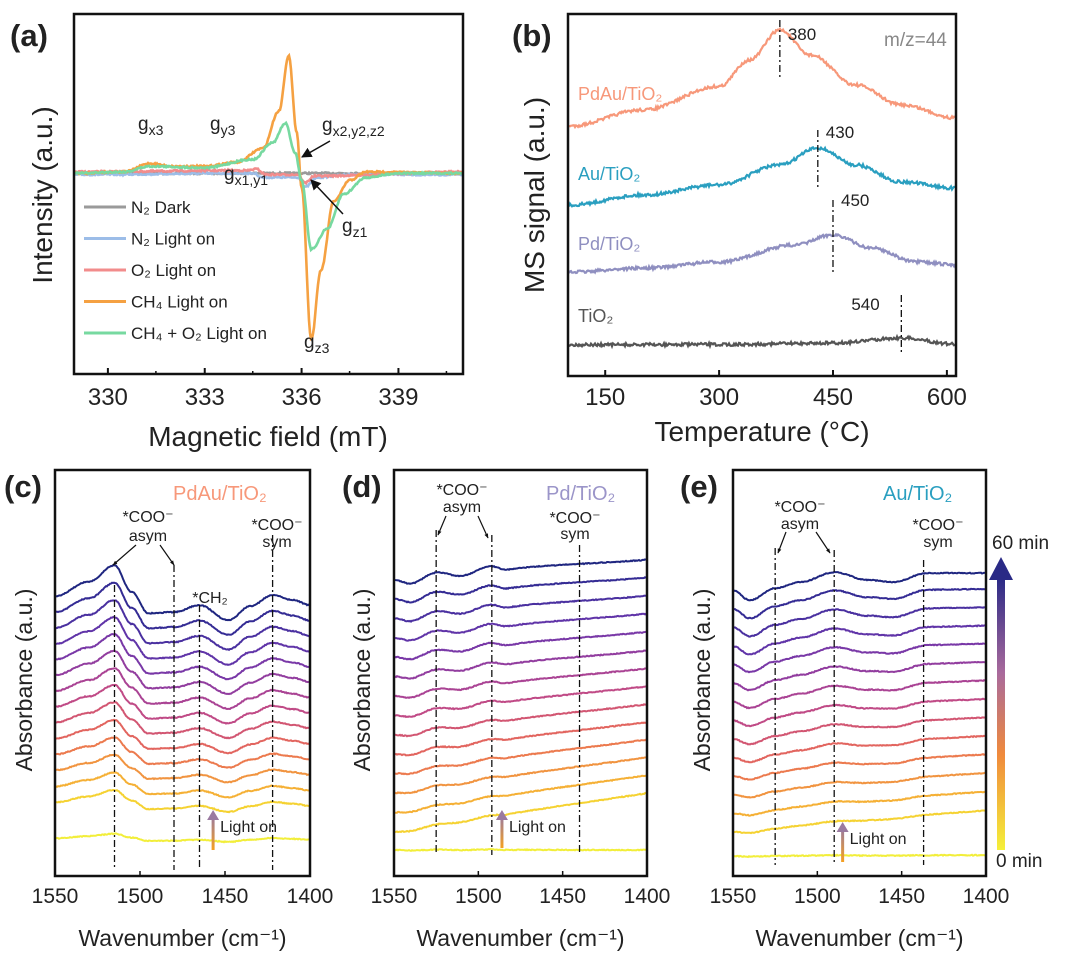  What do you see at coordinates (1019, 702) in the screenshot?
I see `time-colorbar: 60 min 0 min` at bounding box center [1019, 702].